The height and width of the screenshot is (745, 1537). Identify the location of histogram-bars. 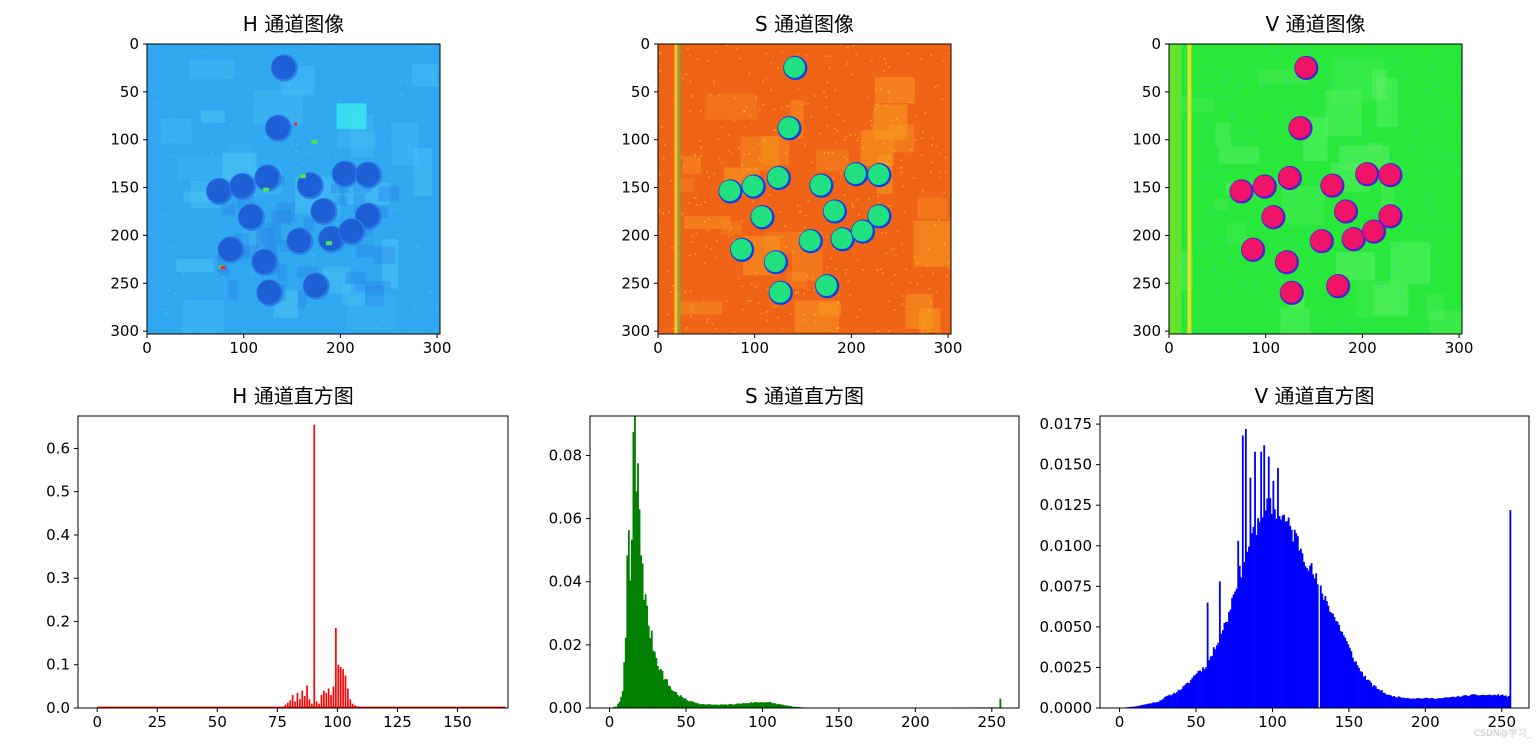
(1316, 568).